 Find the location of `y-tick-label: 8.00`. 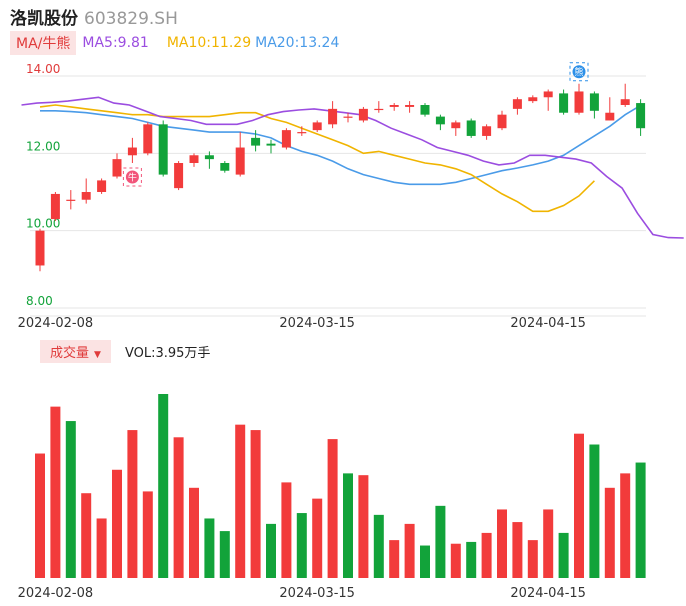

y-tick-label: 8.00 is located at coordinates (39, 301).